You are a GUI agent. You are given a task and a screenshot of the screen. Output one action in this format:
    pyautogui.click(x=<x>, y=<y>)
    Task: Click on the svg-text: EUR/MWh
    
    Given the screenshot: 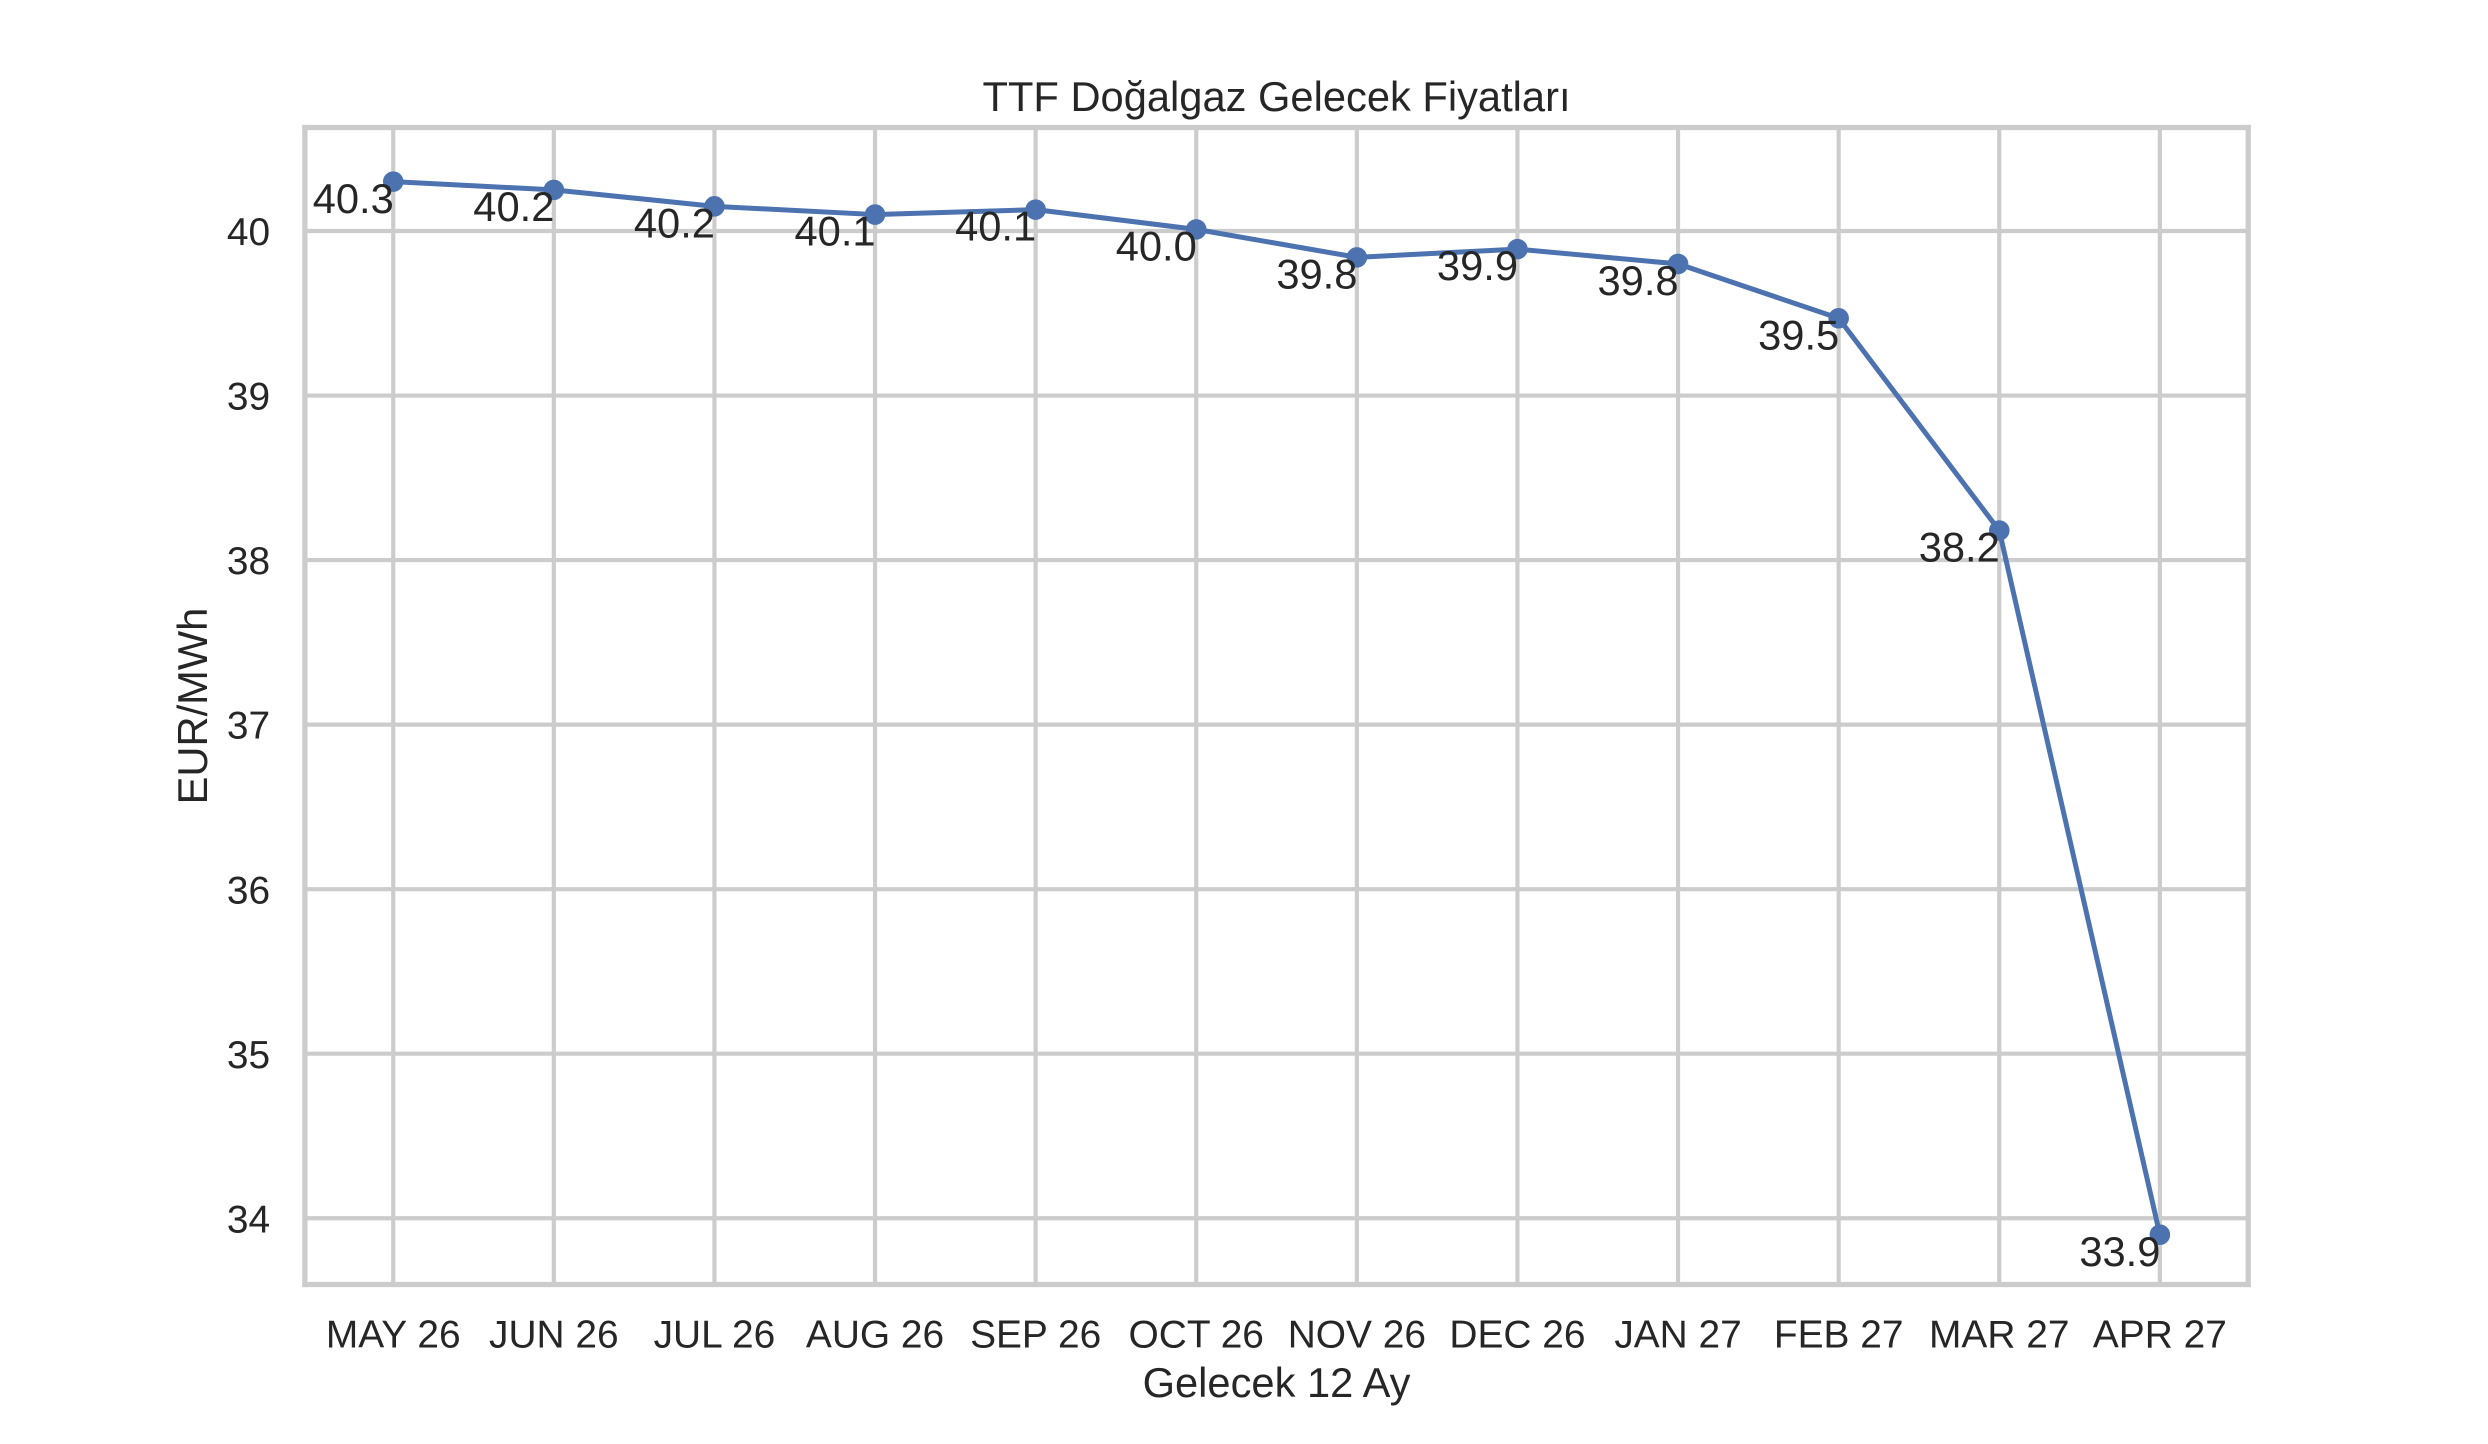 What is the action you would take?
    pyautogui.click(x=192, y=706)
    